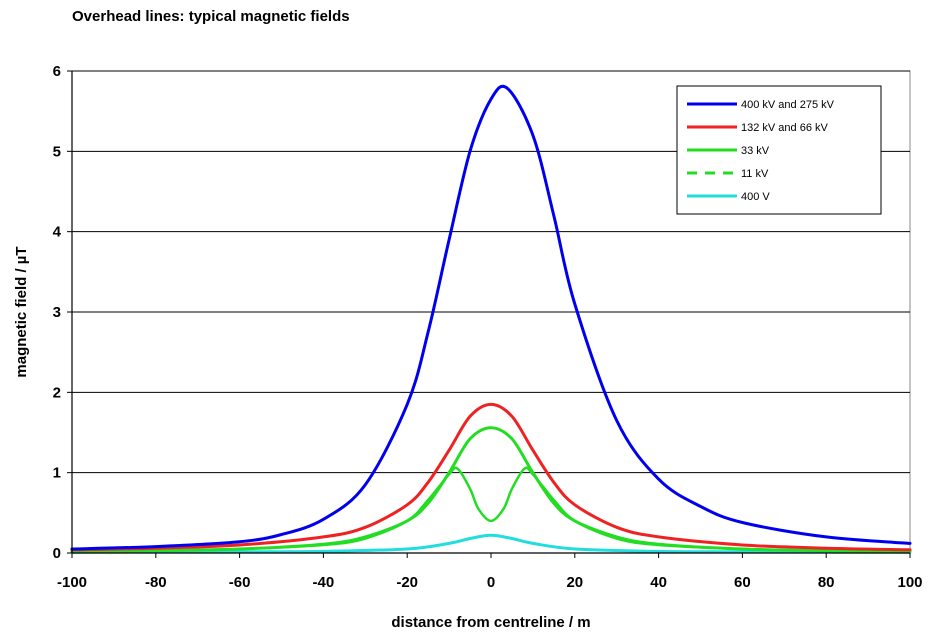  What do you see at coordinates (826, 582) in the screenshot?
I see `x-tick-label: 80` at bounding box center [826, 582].